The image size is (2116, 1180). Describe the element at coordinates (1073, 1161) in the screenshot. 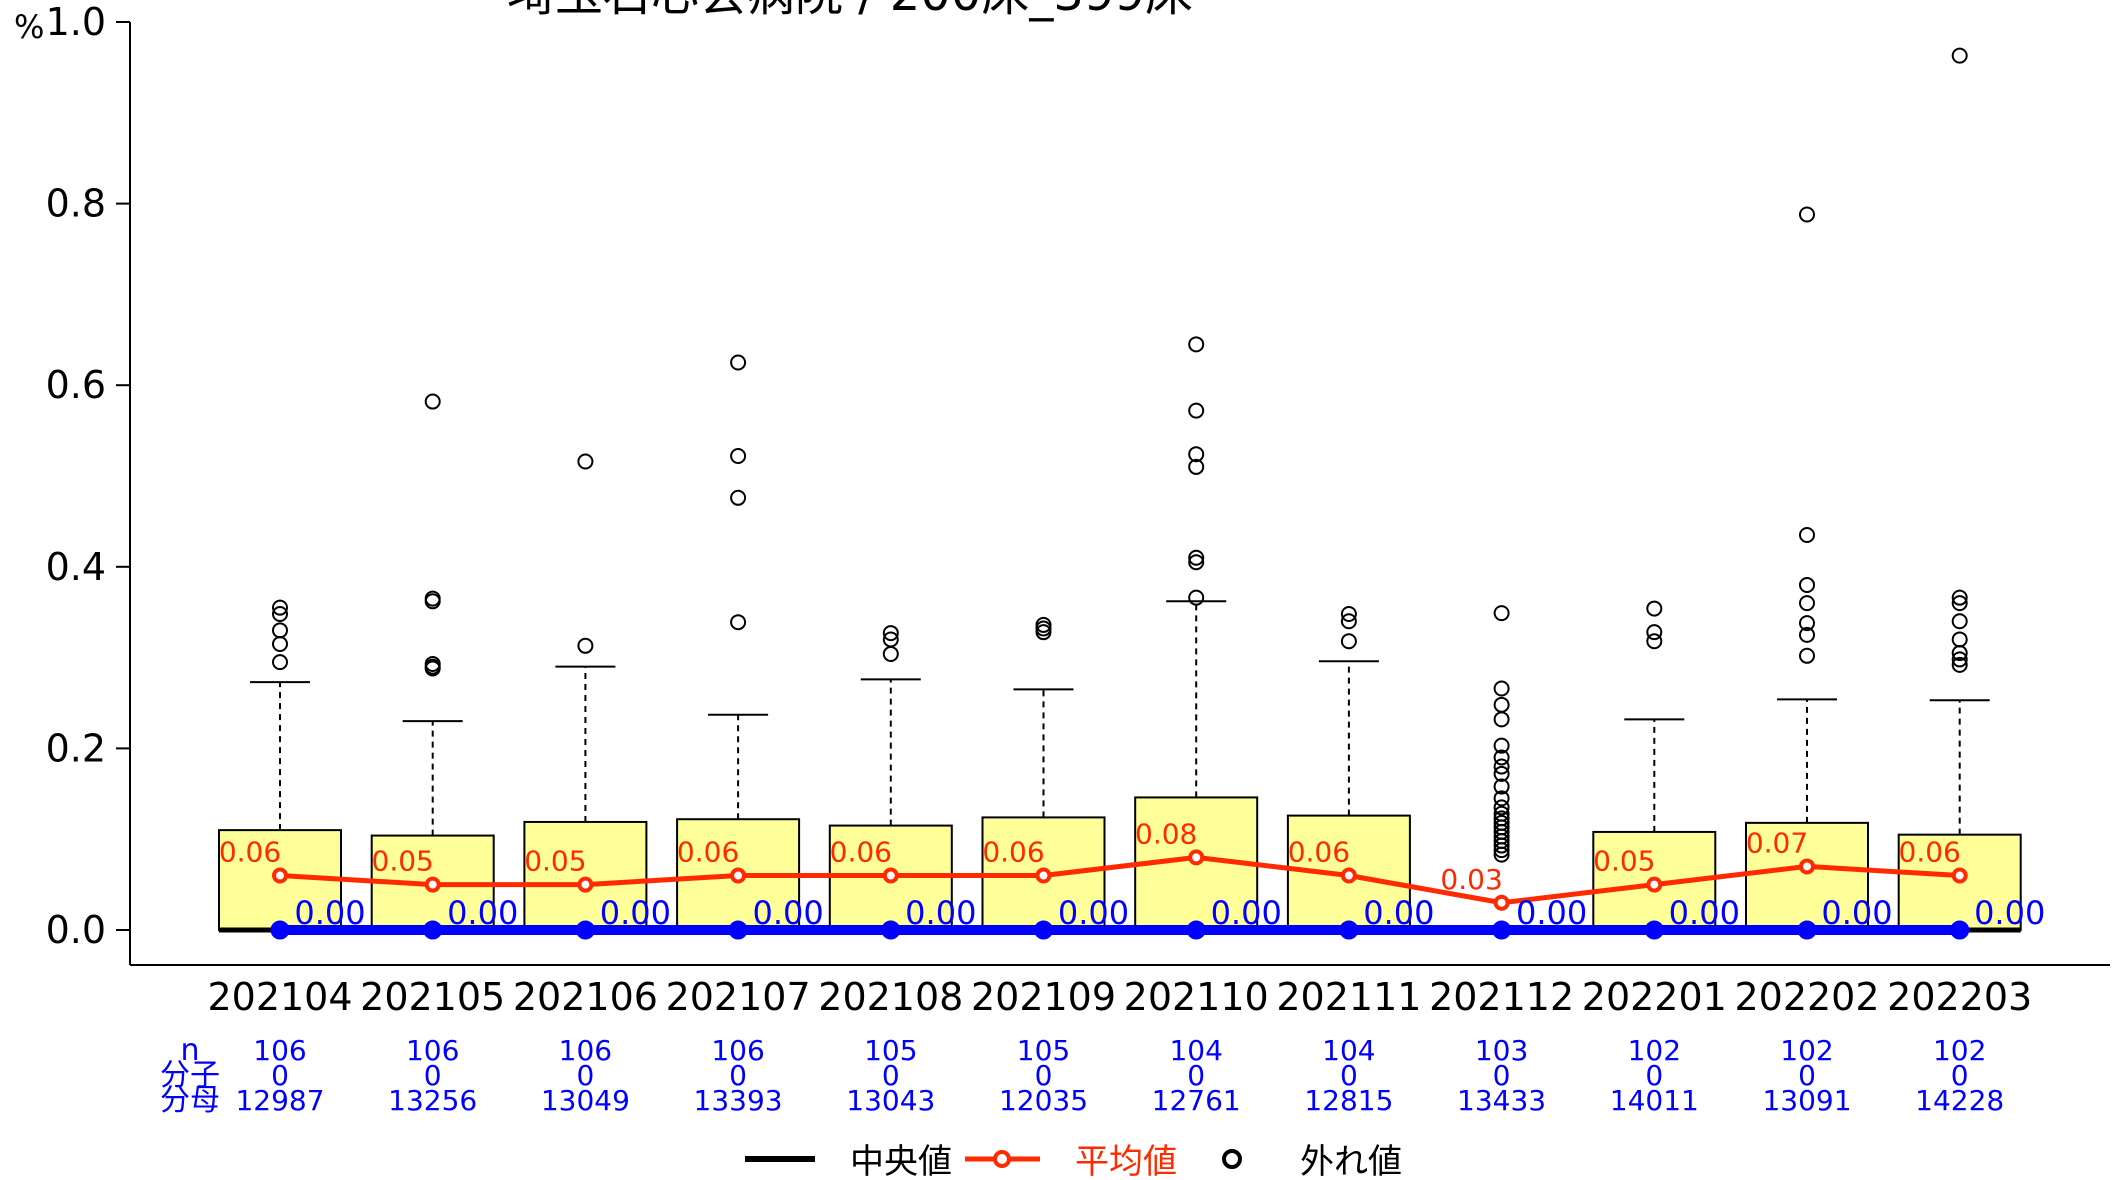

I see `legend: 中央値 平均値 外れ値` at that location.